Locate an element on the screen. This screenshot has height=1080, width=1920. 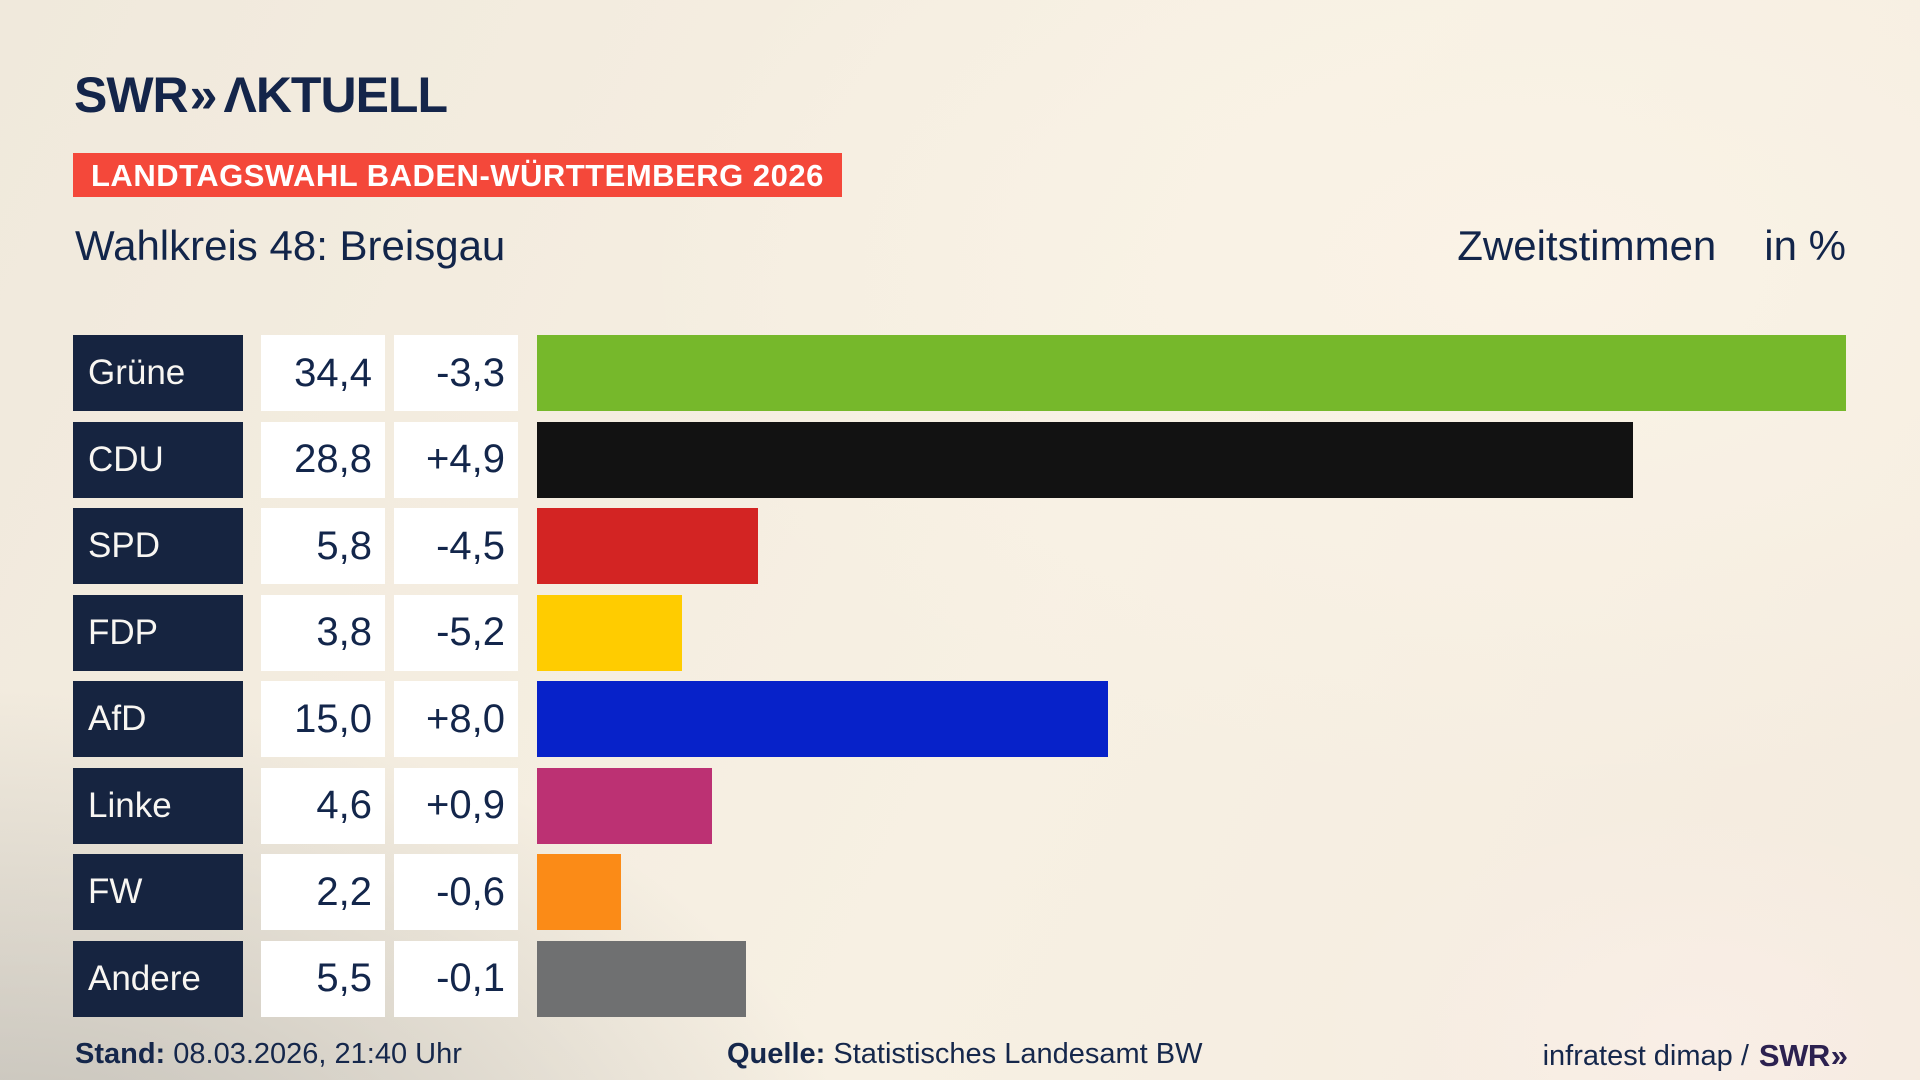
party-change: -3,3 is located at coordinates (456, 373).